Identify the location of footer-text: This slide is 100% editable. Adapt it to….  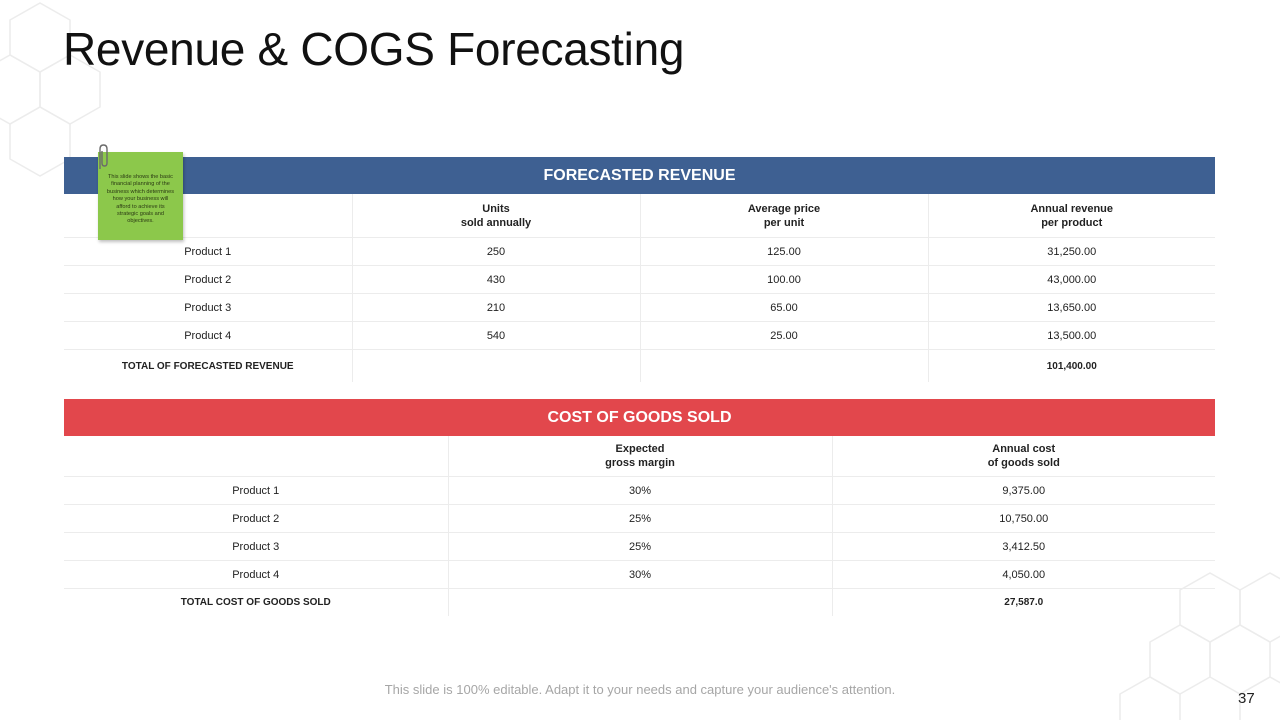
(640, 689).